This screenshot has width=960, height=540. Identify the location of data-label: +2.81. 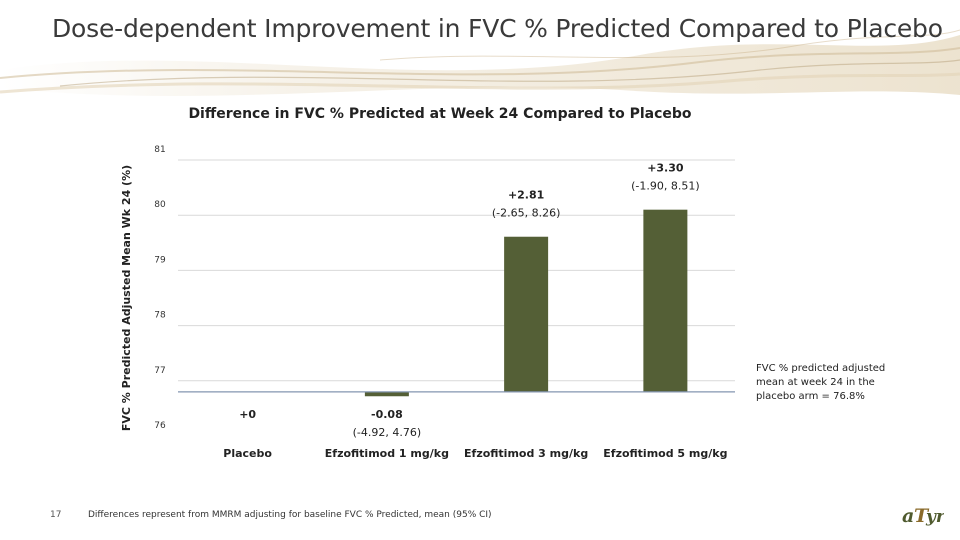
(526, 195).